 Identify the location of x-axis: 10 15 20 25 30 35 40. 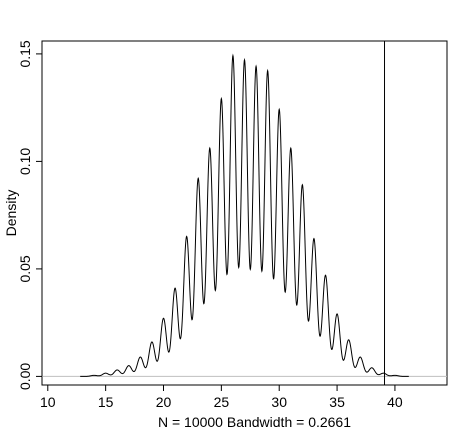
(221, 397).